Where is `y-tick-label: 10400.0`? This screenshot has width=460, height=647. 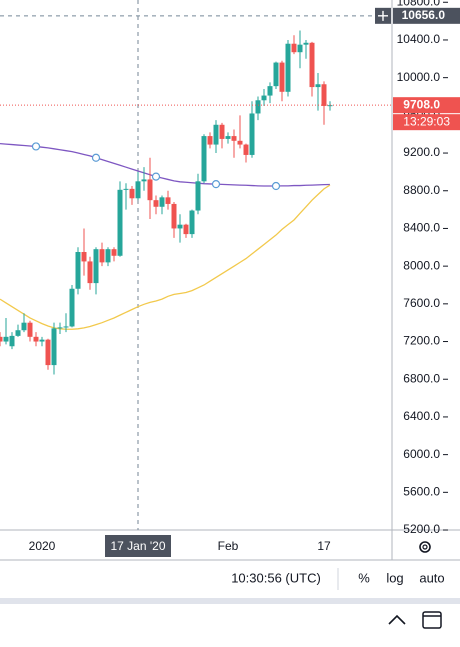 y-tick-label: 10400.0 is located at coordinates (419, 39).